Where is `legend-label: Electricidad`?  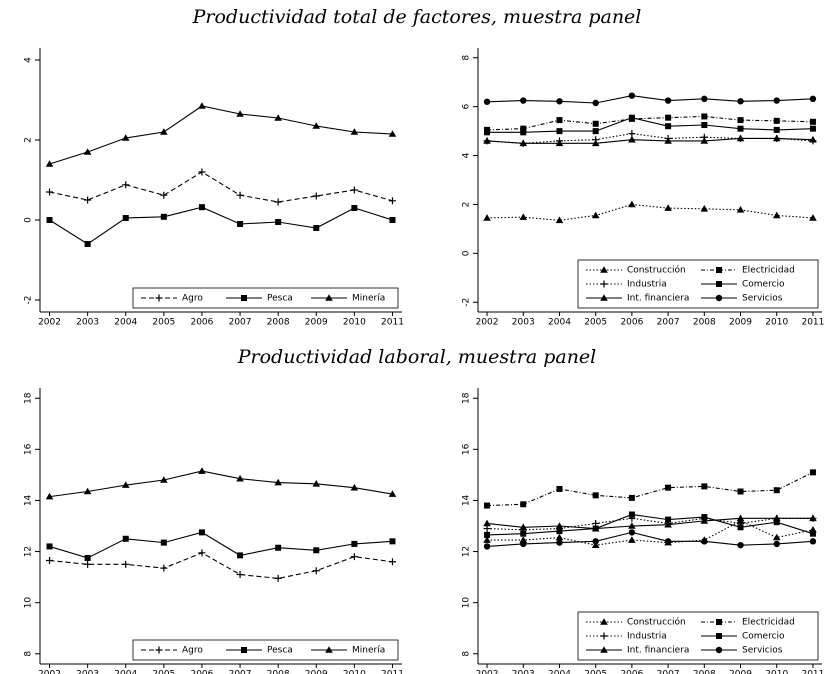 legend-label: Electricidad is located at coordinates (768, 623).